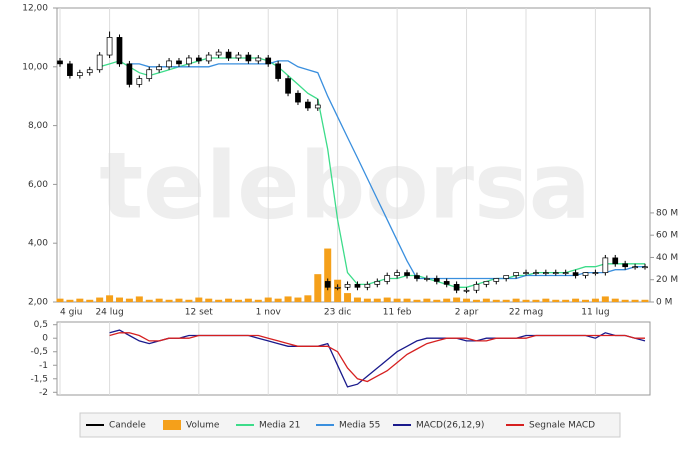 Image resolution: width=700 pixels, height=451 pixels. Describe the element at coordinates (35, 9) in the screenshot. I see `y-tick-label: 12,00` at that location.